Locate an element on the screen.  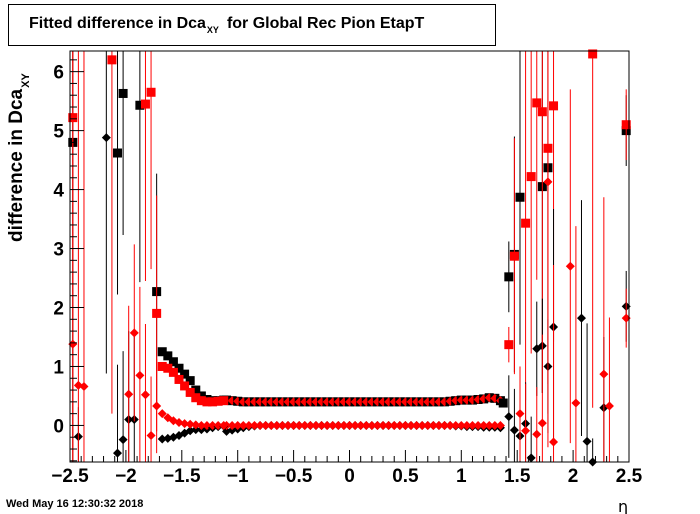
x-tick-label: −0.5 is located at coordinates (294, 476).